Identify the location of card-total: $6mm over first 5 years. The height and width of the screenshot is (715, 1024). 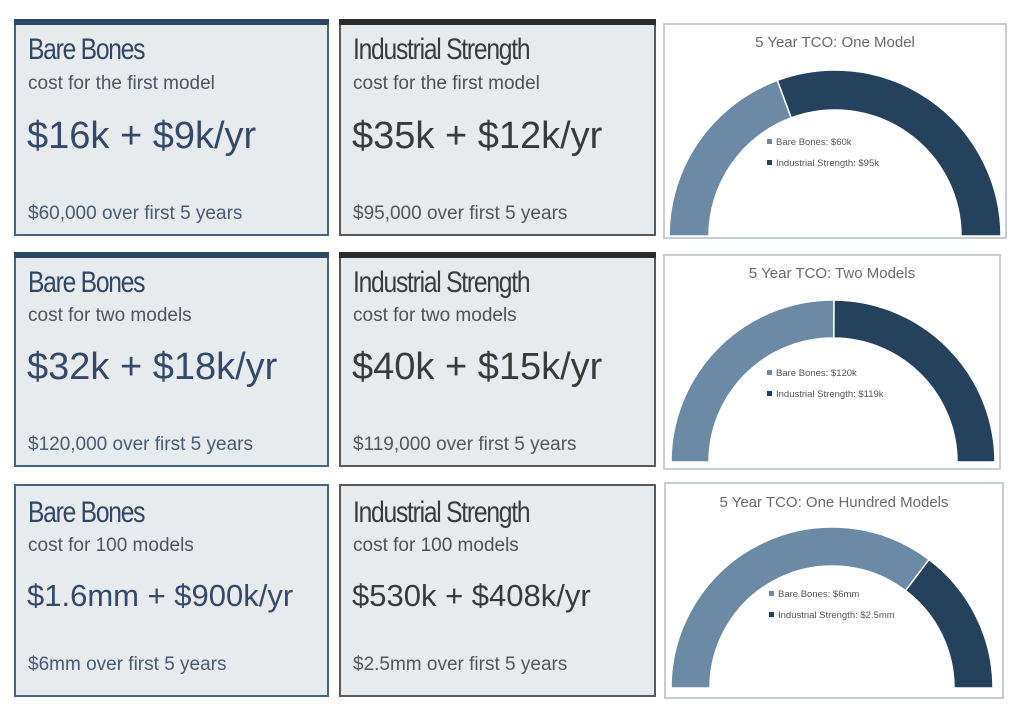
(127, 664).